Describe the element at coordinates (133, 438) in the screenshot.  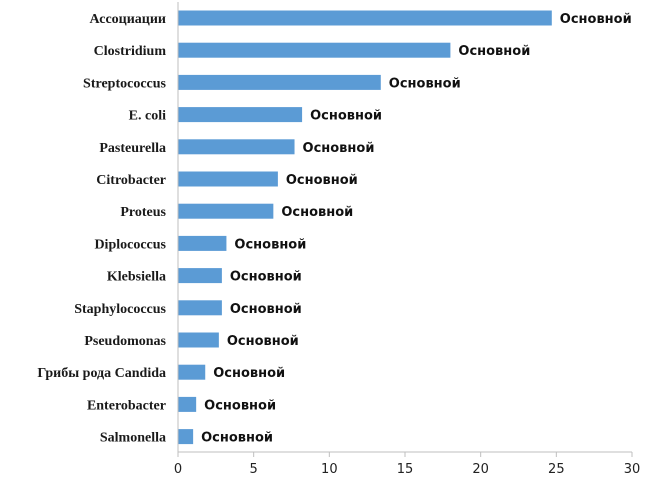
I see `category-label: Salmonella` at that location.